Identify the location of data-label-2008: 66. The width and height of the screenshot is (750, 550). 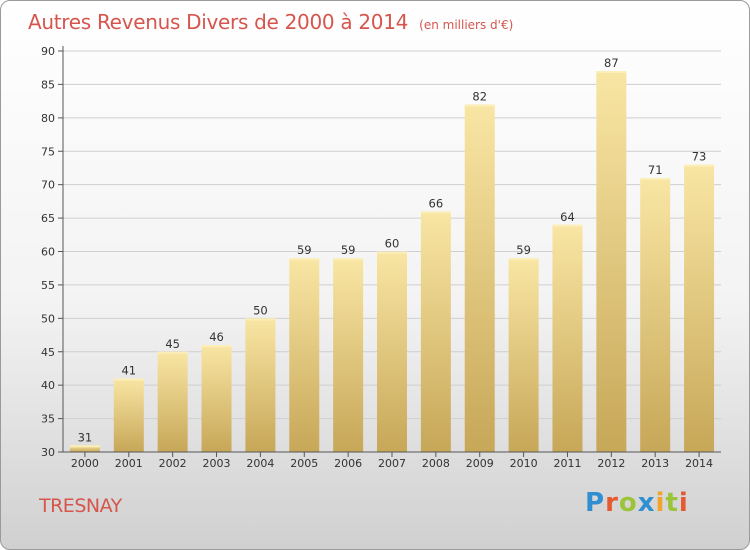
(436, 203).